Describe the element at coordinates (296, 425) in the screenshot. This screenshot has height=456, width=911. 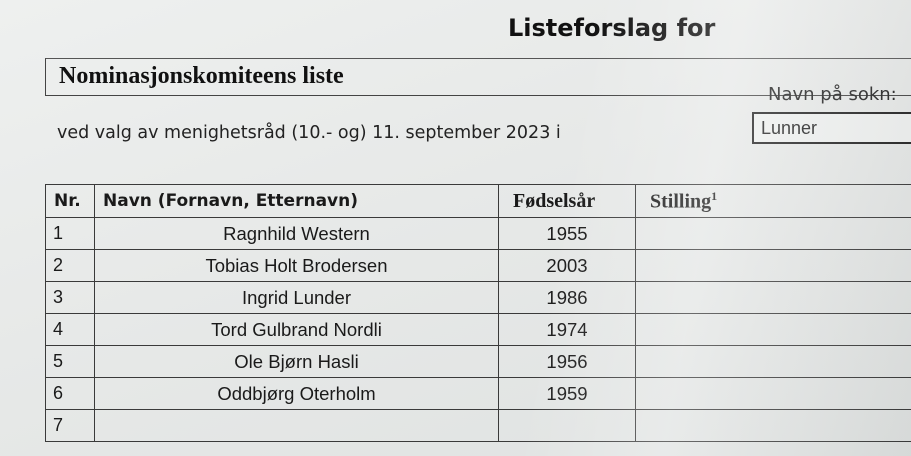
I see `candidate-name-cell` at that location.